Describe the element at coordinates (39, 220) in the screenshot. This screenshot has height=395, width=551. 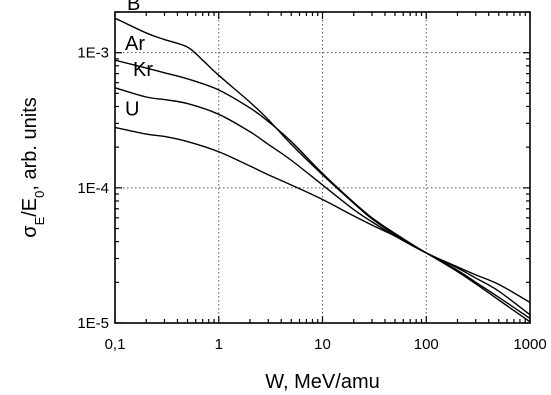
I see `y-axis-title-sub1: E` at that location.